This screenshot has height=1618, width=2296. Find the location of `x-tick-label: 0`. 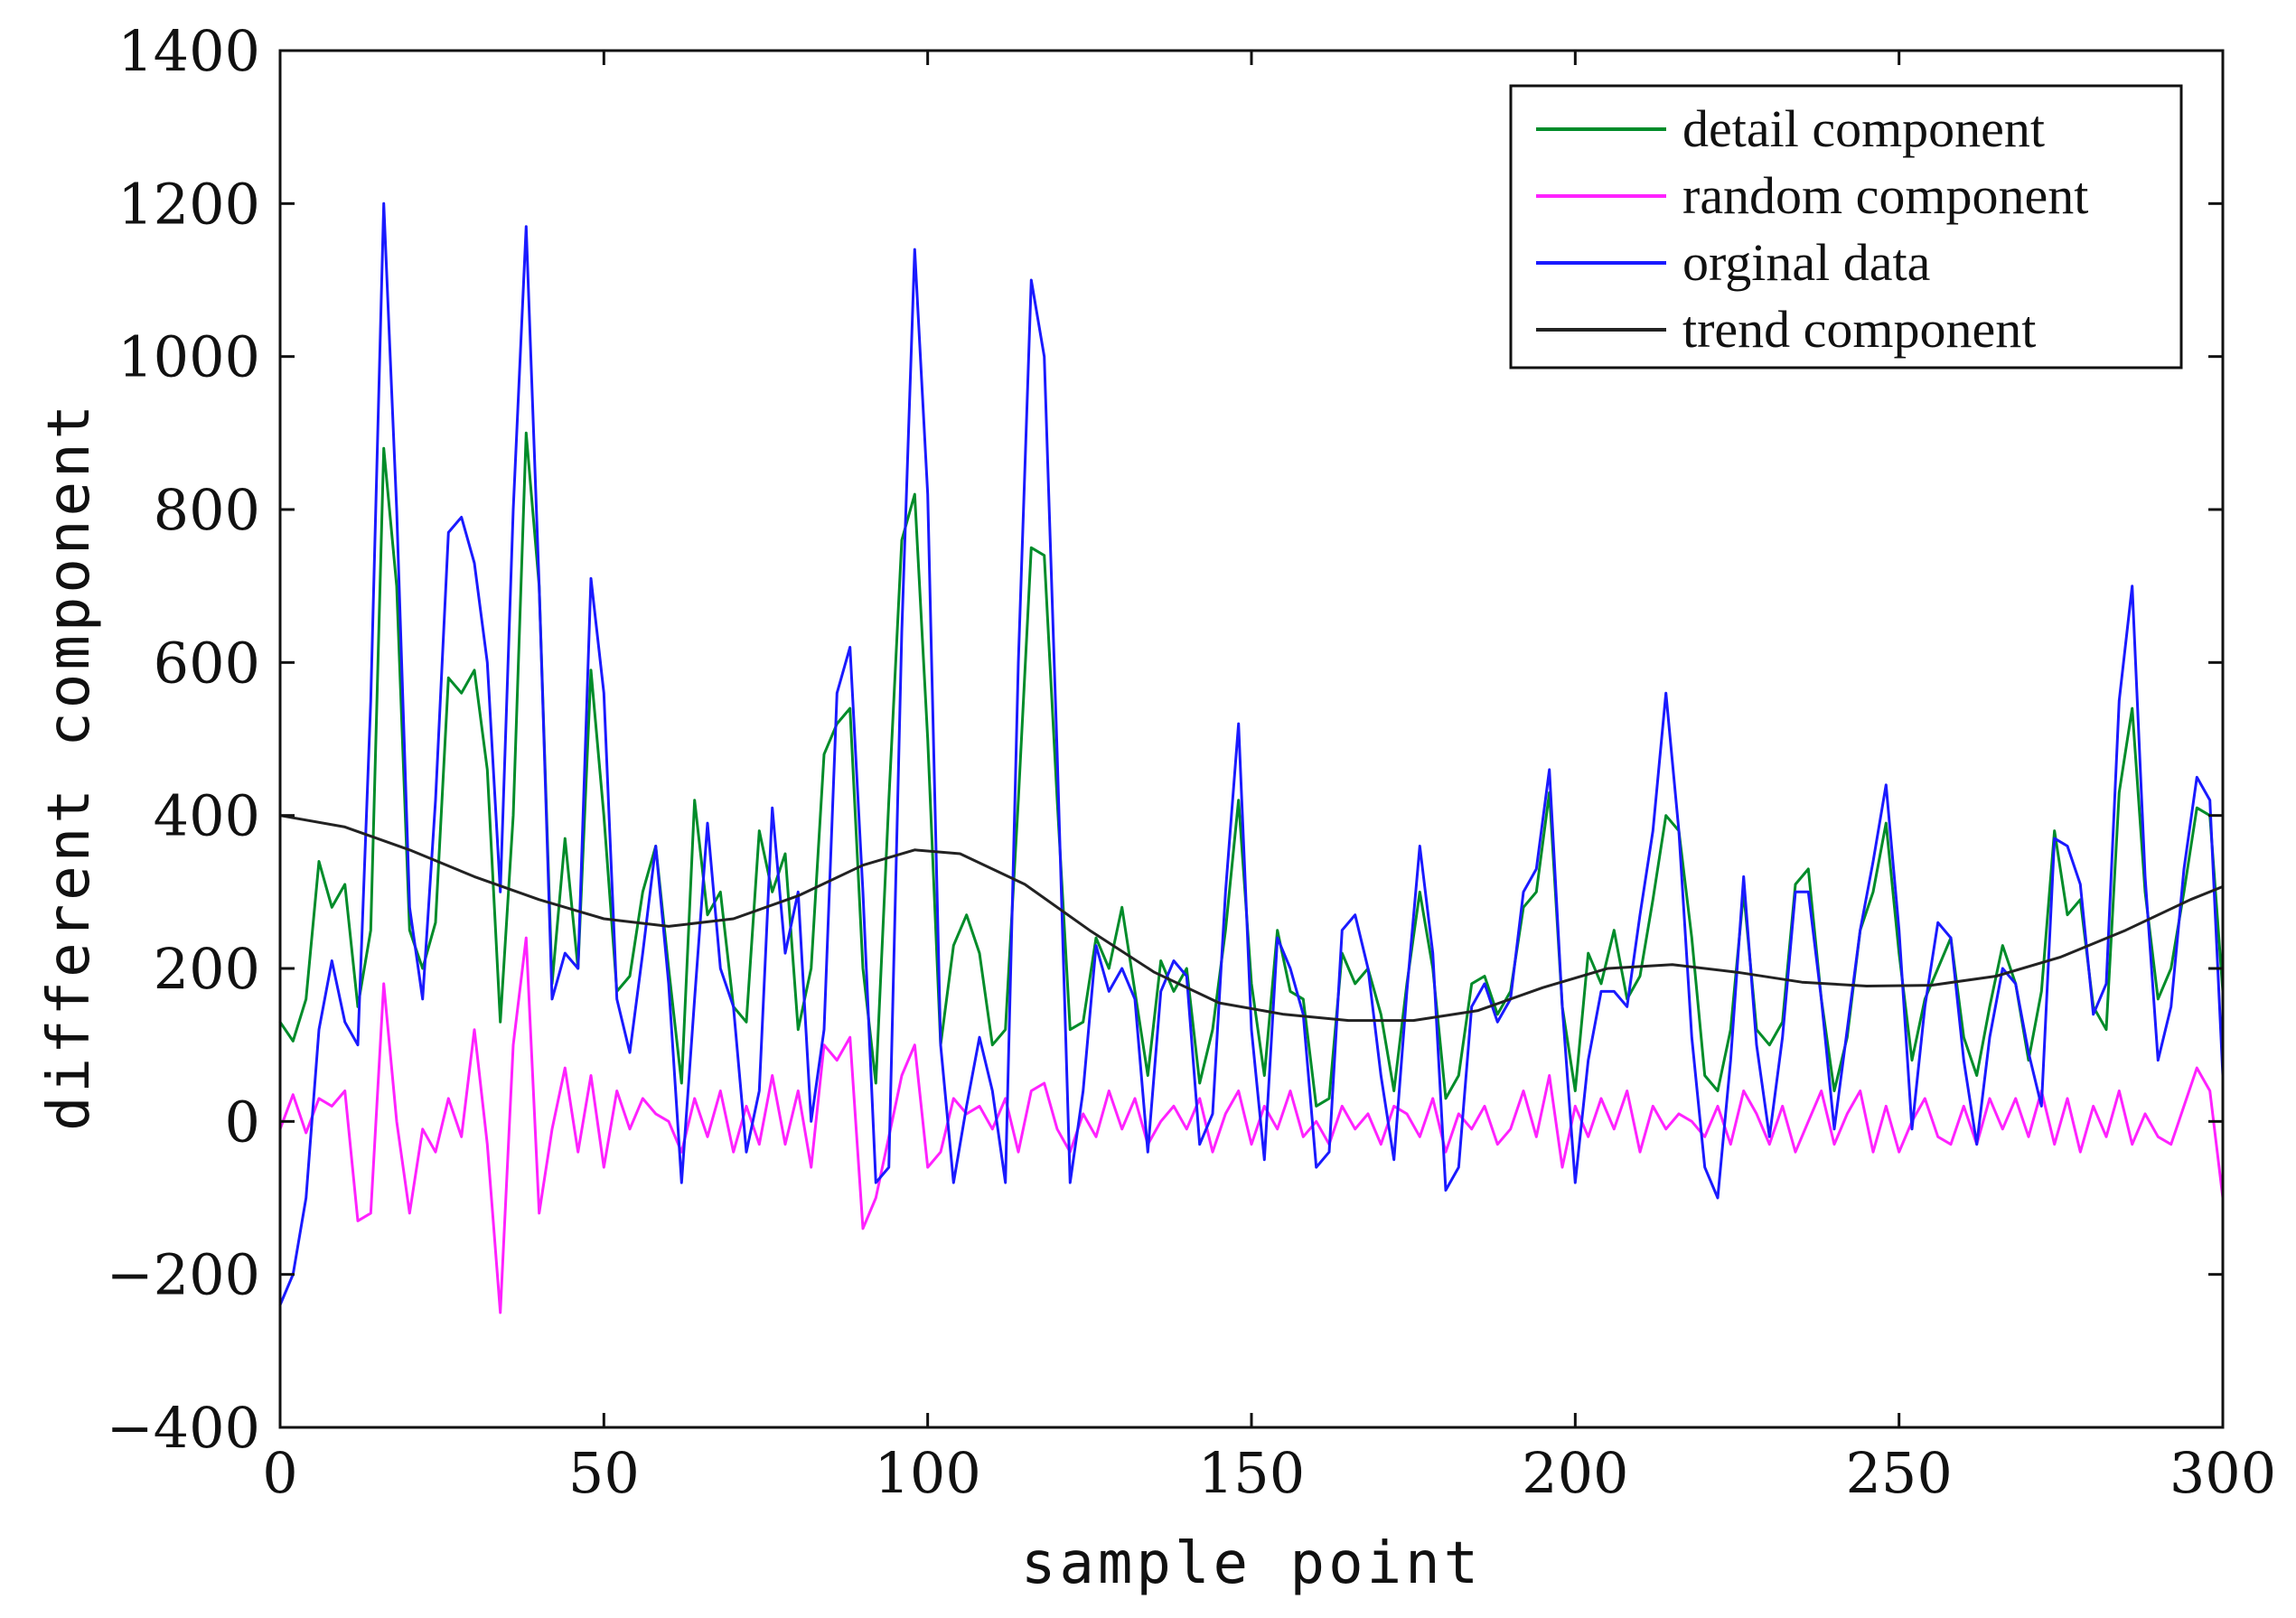

x-tick-label: 0 is located at coordinates (279, 1473).